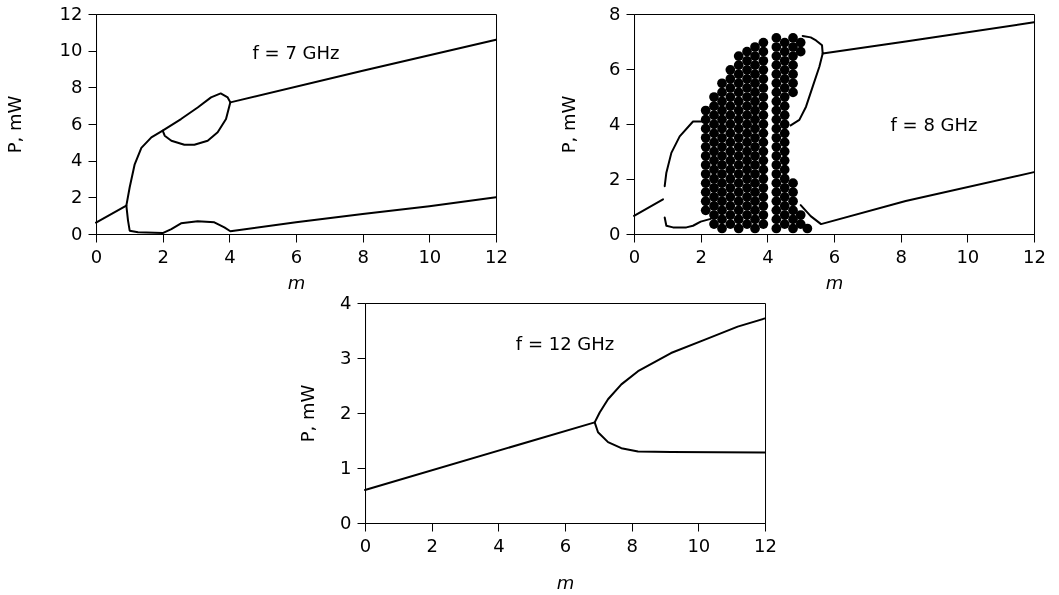 This screenshot has height=595, width=1059. What do you see at coordinates (565, 343) in the screenshot?
I see `annotation: f = 12 GHz` at bounding box center [565, 343].